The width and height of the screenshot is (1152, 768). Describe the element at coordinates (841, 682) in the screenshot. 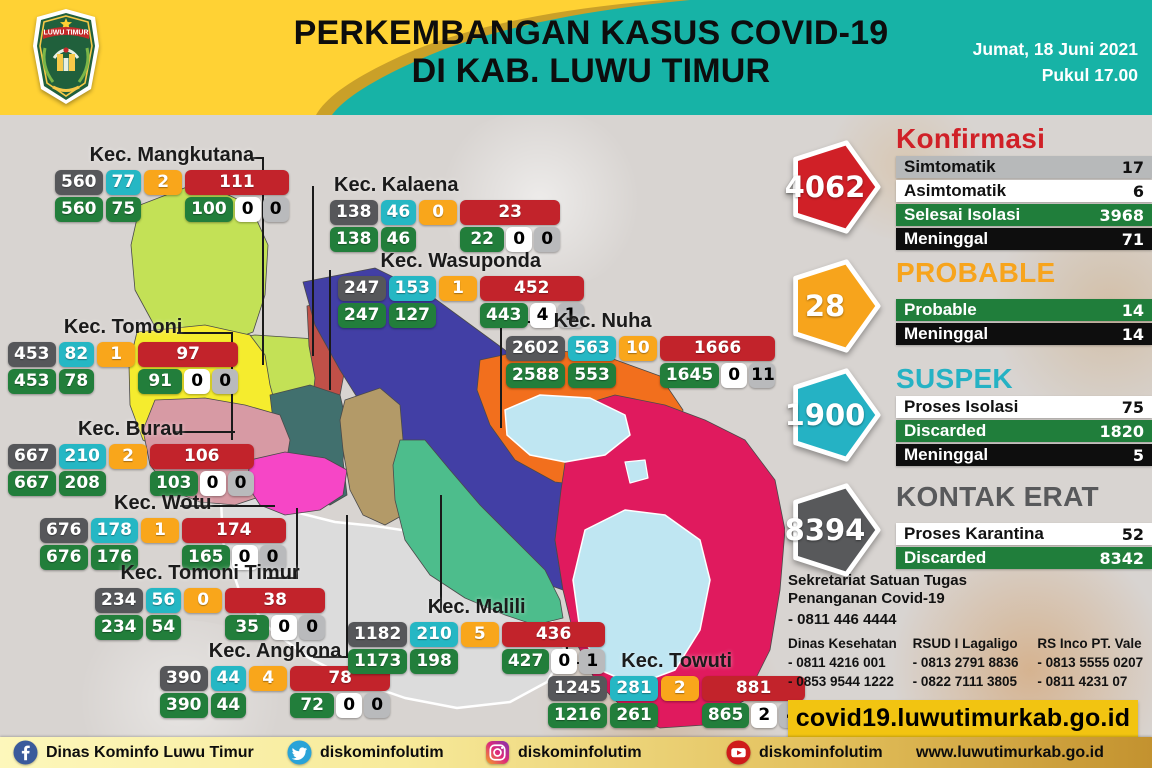

I see `contact-phone: - 0853 9544 1222` at that location.